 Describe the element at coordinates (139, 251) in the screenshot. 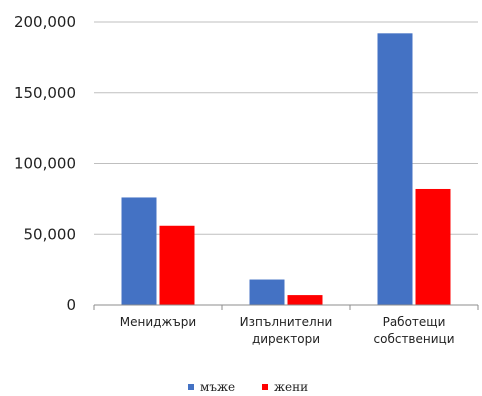

I see `bar-мъже-0` at that location.